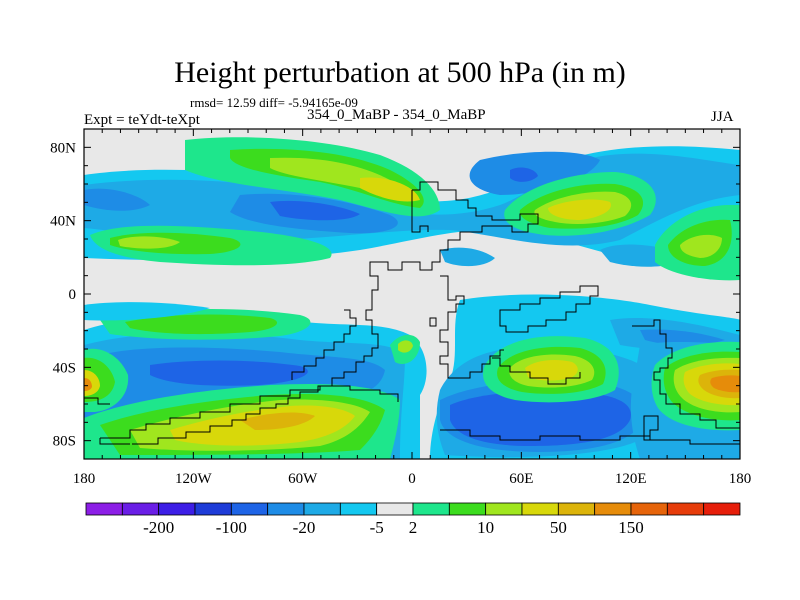 The width and height of the screenshot is (800, 600). Describe the element at coordinates (73, 295) in the screenshot. I see `y-tick-label: 0` at that location.